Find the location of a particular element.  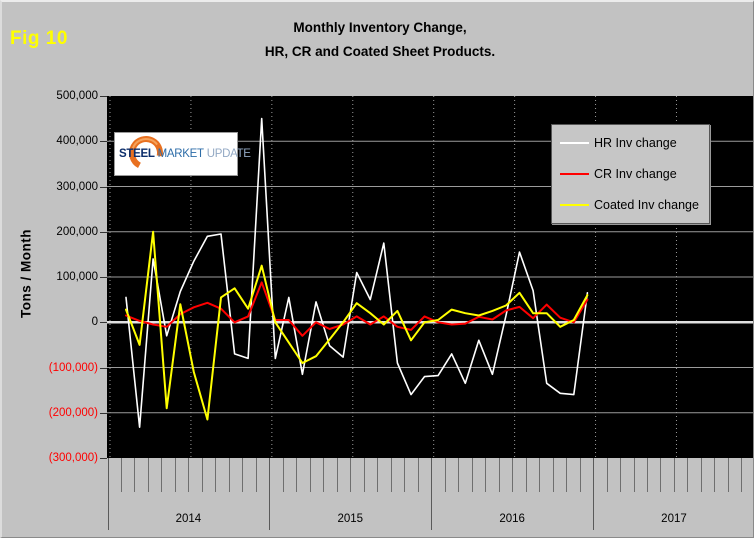

logo-word-steel: STEEL is located at coordinates (137, 154).